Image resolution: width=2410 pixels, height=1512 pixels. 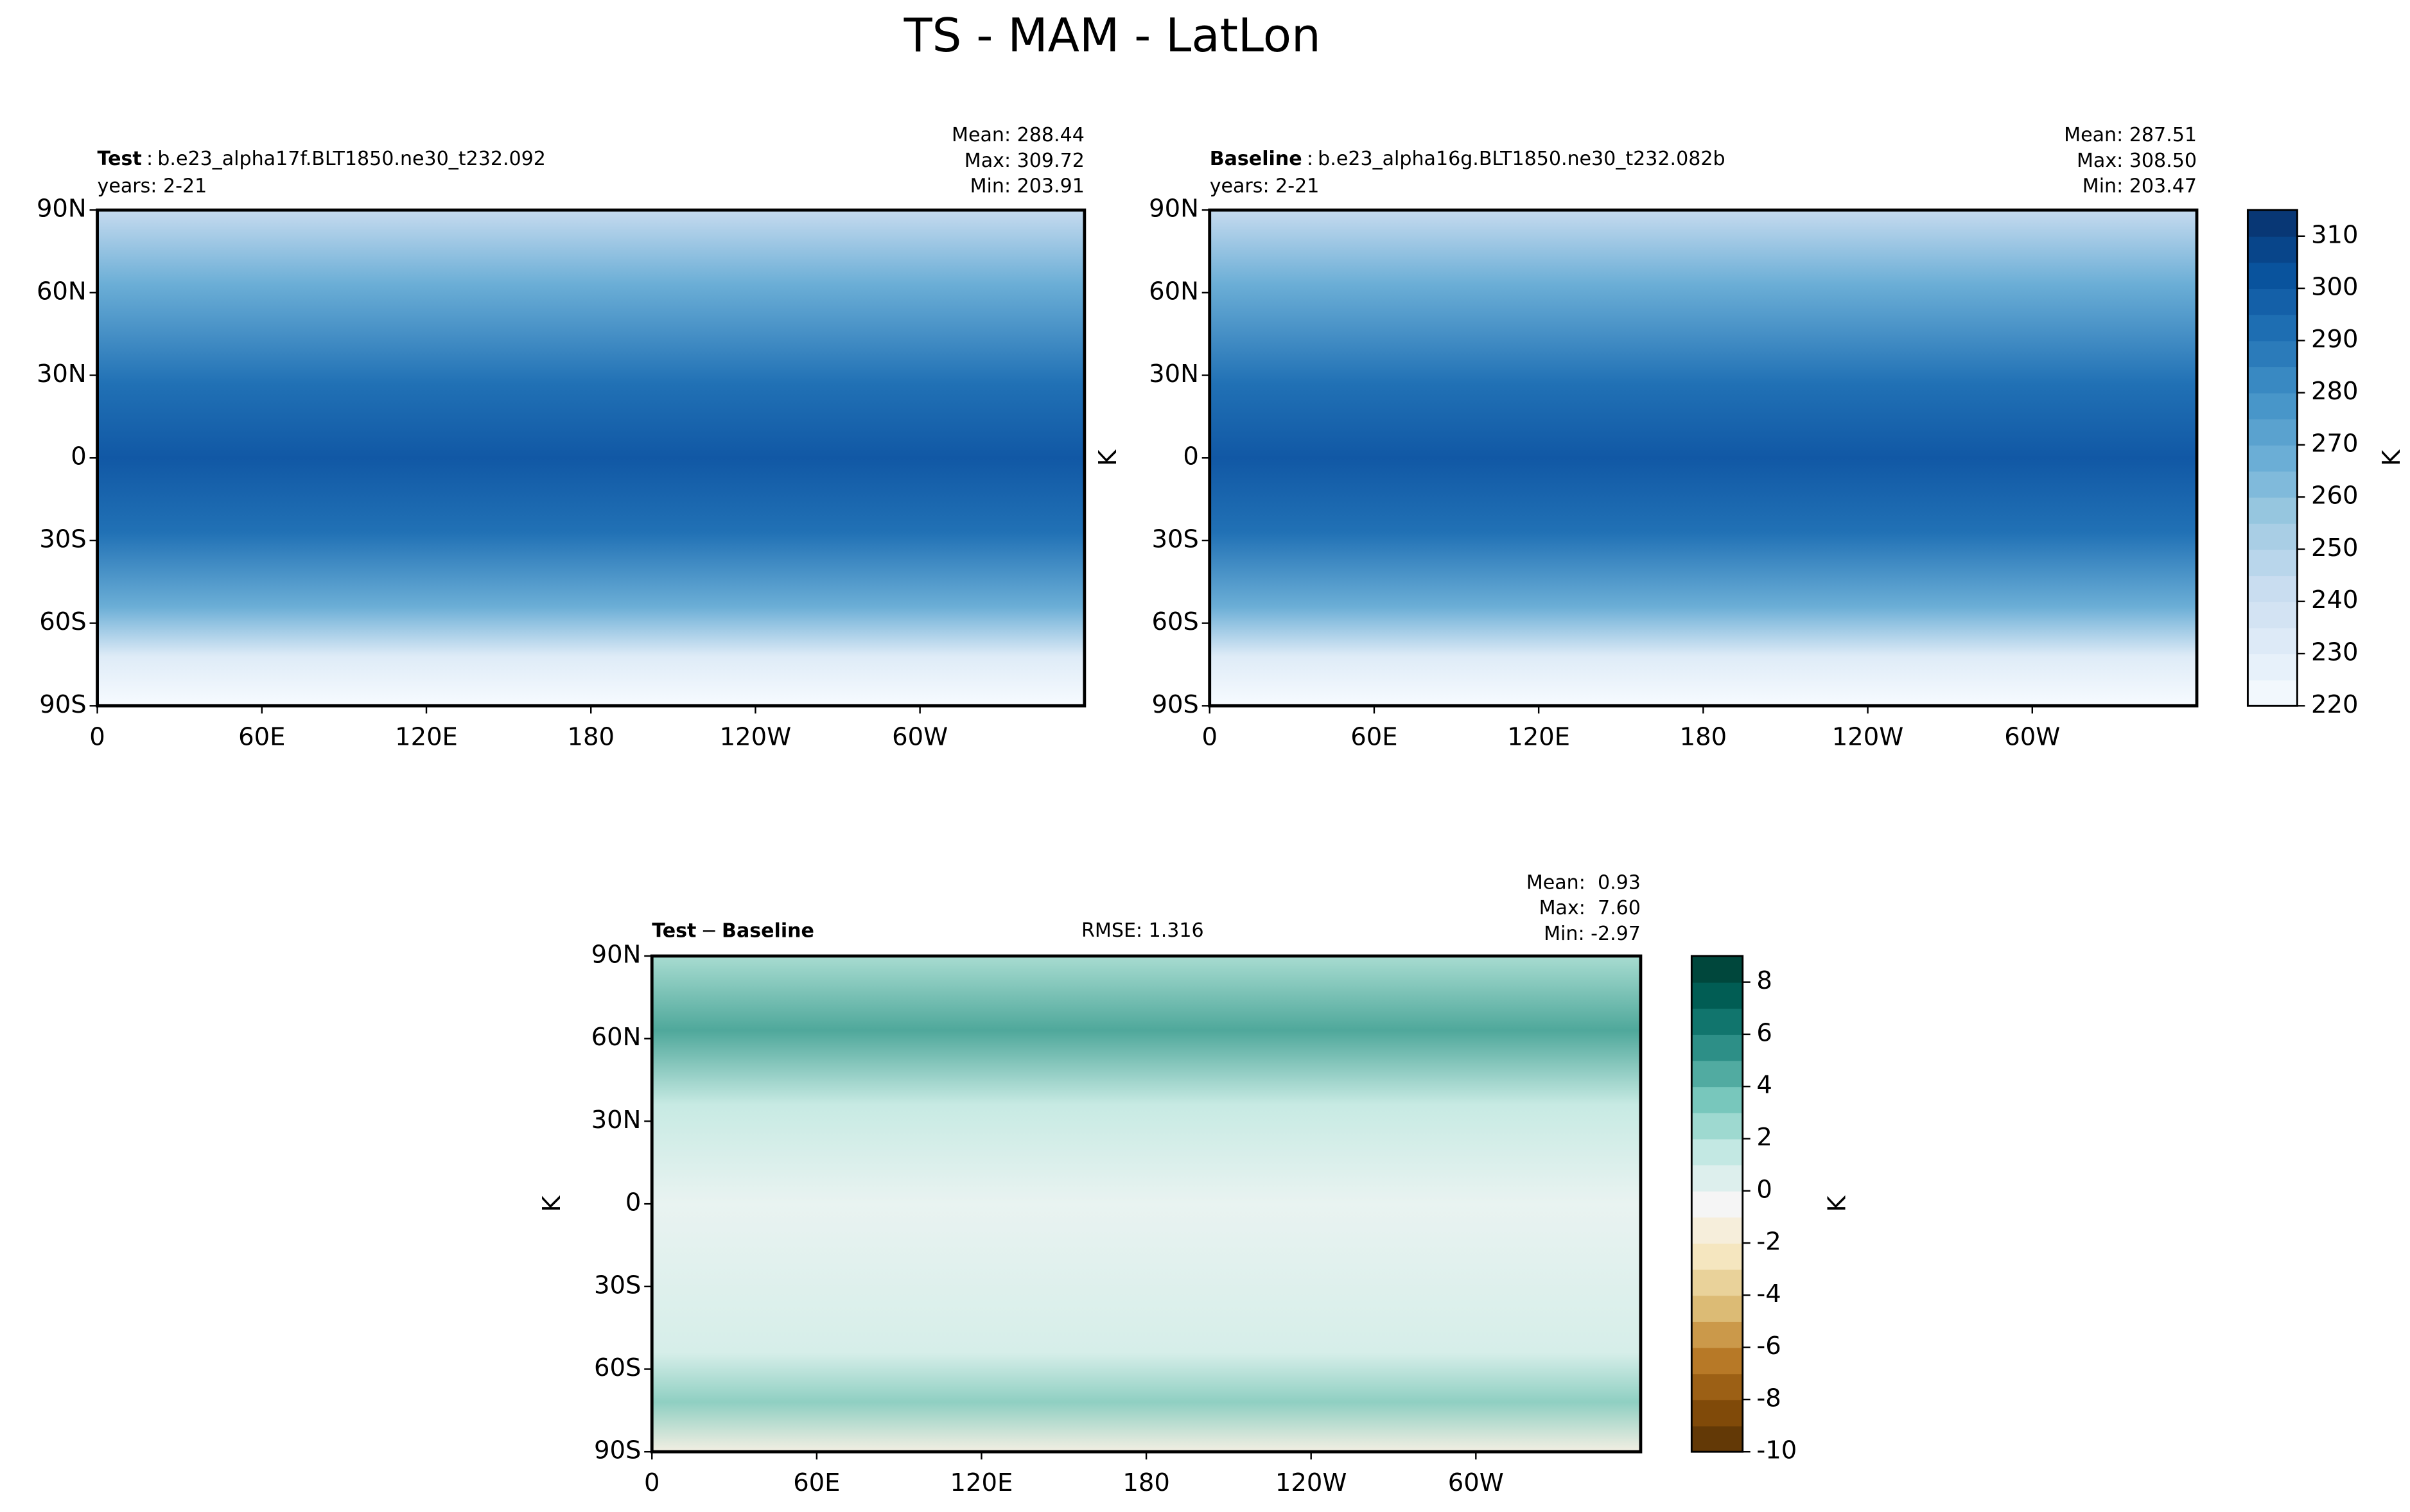 What do you see at coordinates (152, 186) in the screenshot?
I see `years: years: 2-21` at bounding box center [152, 186].